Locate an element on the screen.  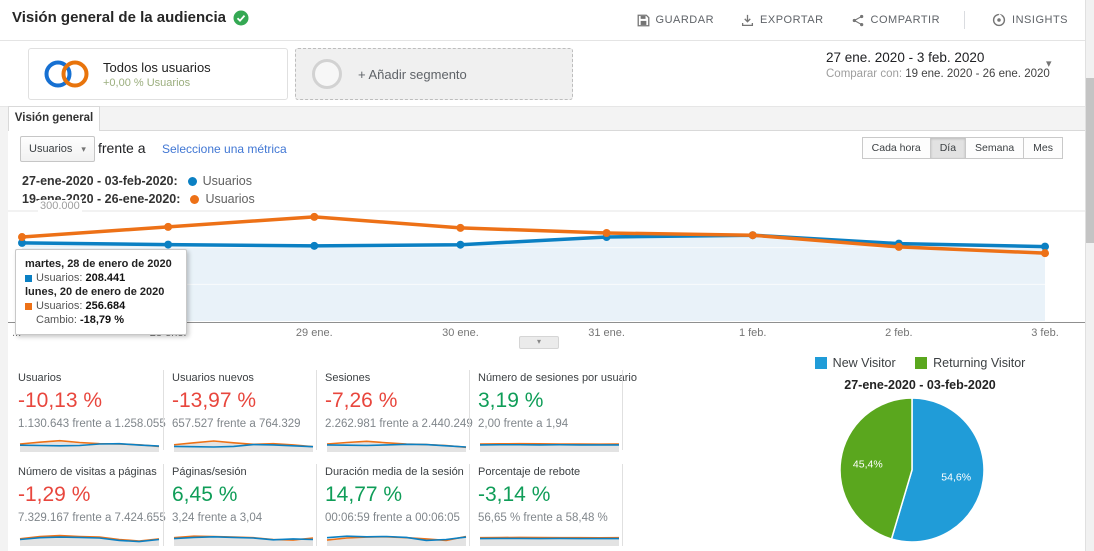
metric-delta: -10,13 % is located at coordinates (60, 400).